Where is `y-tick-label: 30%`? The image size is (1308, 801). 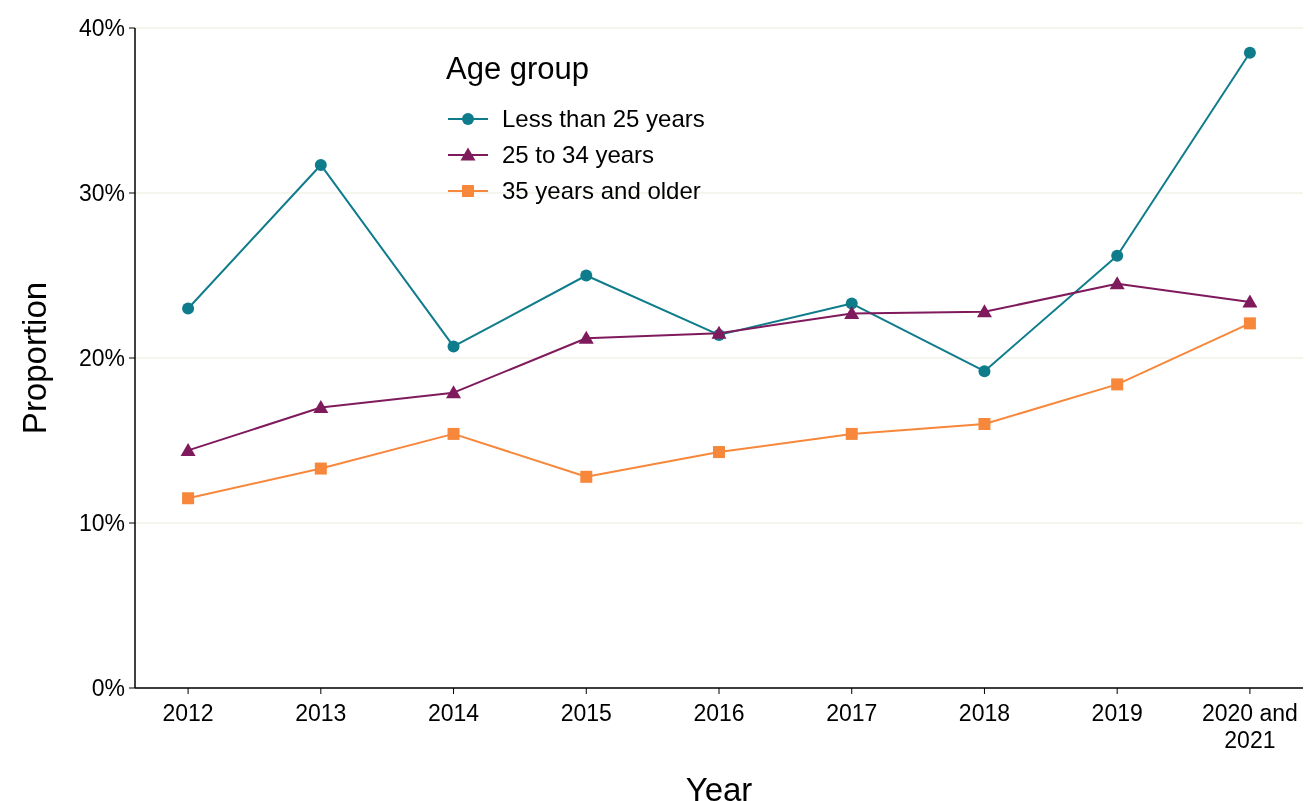
y-tick-label: 30% is located at coordinates (101, 193).